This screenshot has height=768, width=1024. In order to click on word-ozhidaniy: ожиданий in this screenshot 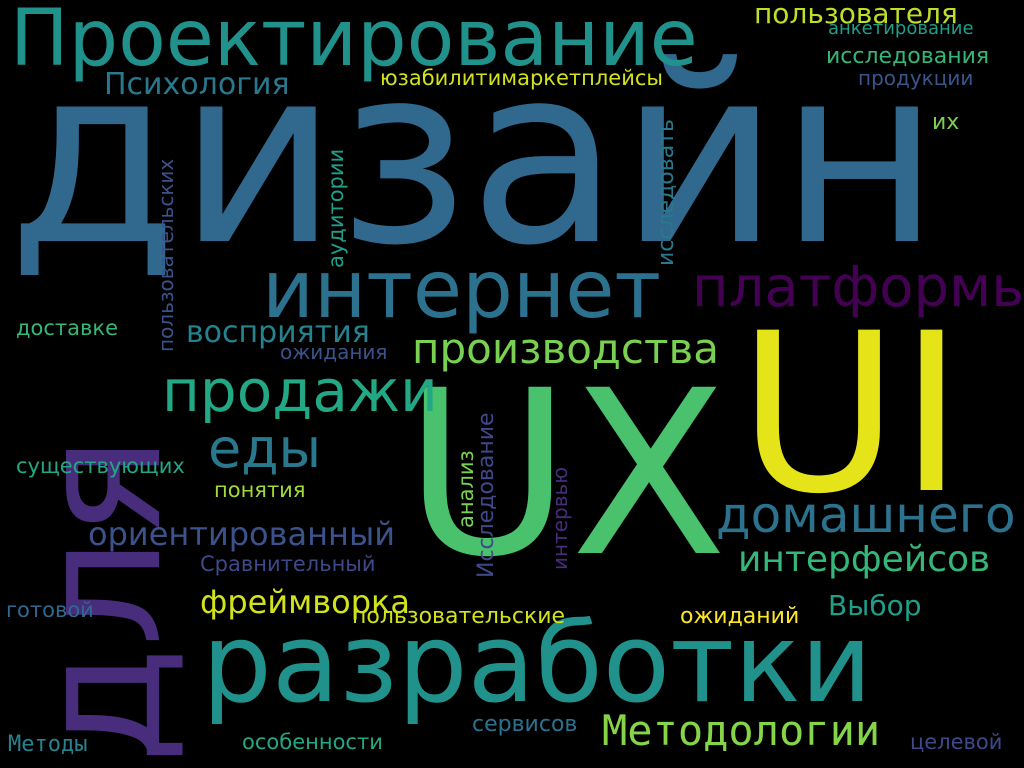, I will do `click(740, 616)`.